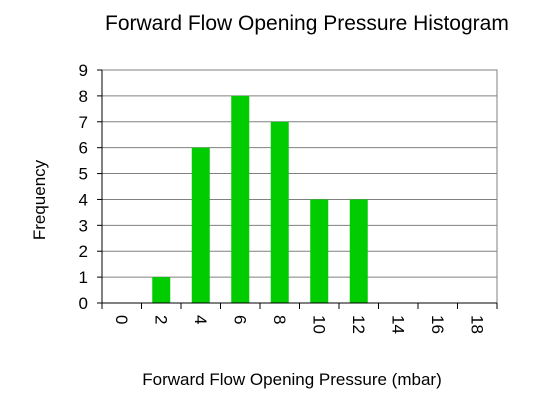 This screenshot has width=558, height=414. I want to click on y-tick-label: 2, so click(83, 251).